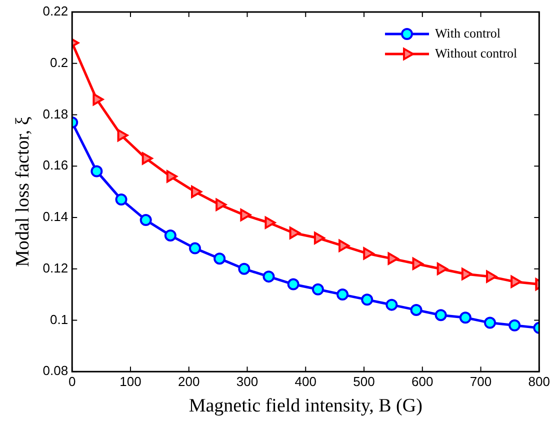 This screenshot has width=553, height=426. What do you see at coordinates (247, 381) in the screenshot?
I see `x-tick-label: 300` at bounding box center [247, 381].